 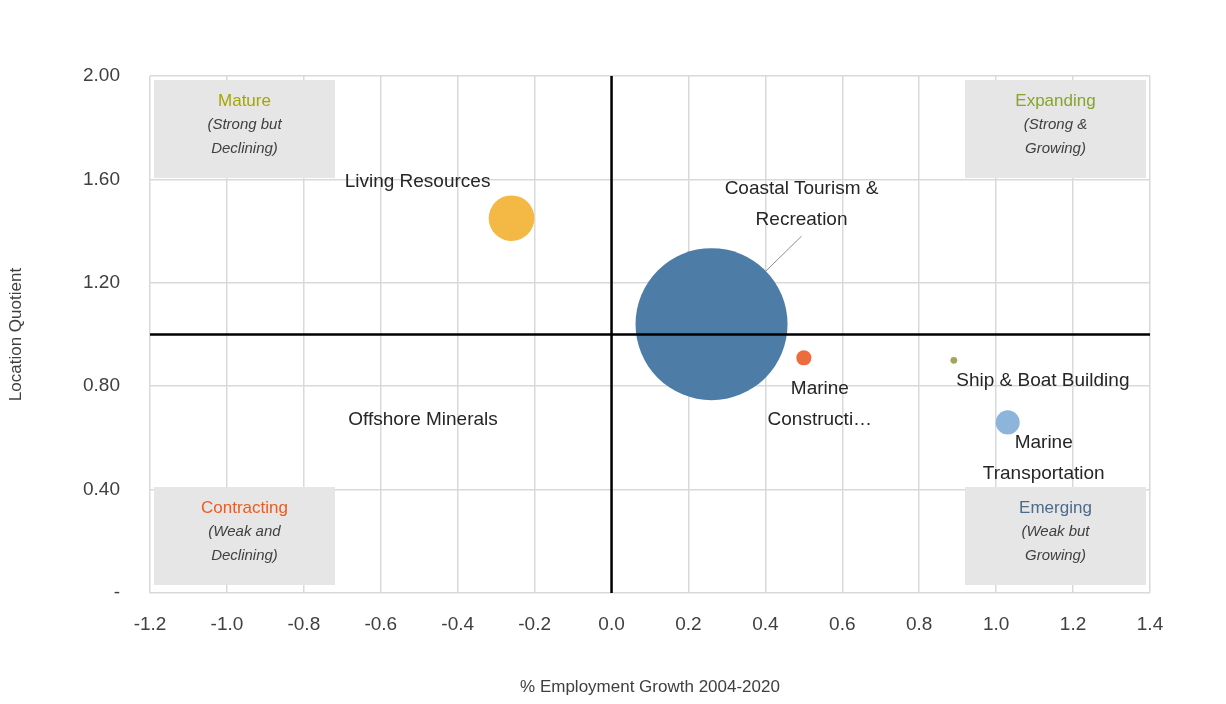 I want to click on x-tick-label: 0.0, so click(x=611, y=623).